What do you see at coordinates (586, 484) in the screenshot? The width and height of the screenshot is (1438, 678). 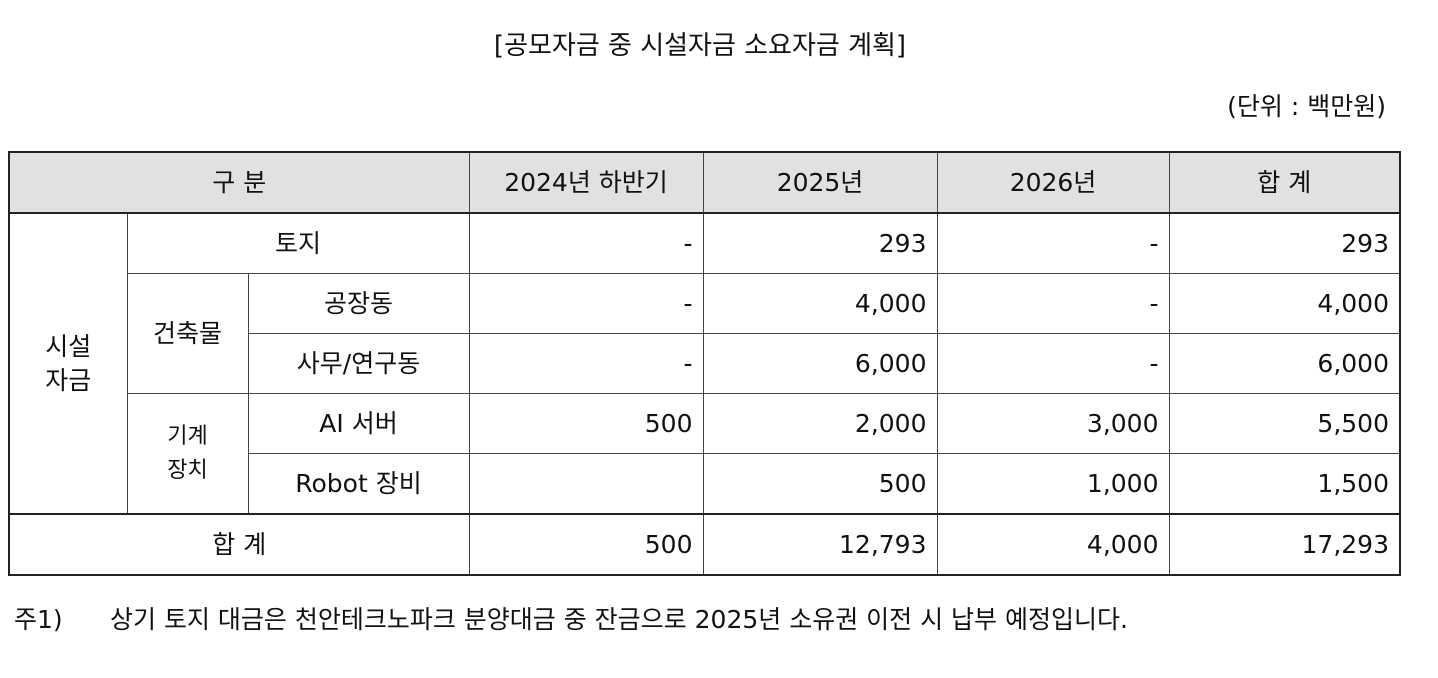 I see `cell-2024-h2` at bounding box center [586, 484].